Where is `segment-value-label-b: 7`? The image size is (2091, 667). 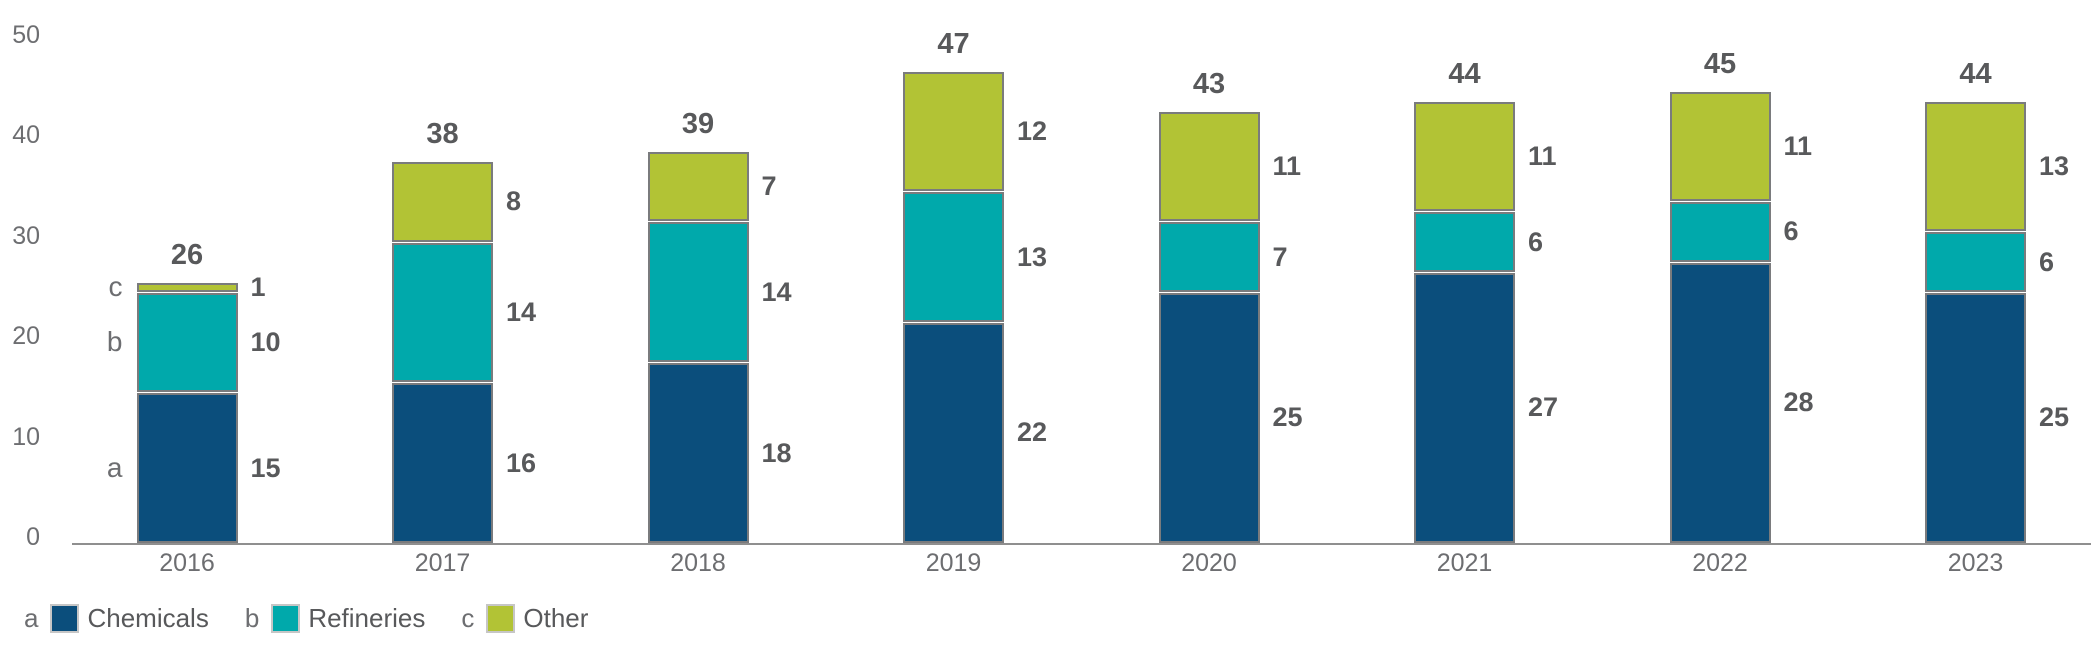
segment-value-label-b: 7 is located at coordinates (1280, 256).